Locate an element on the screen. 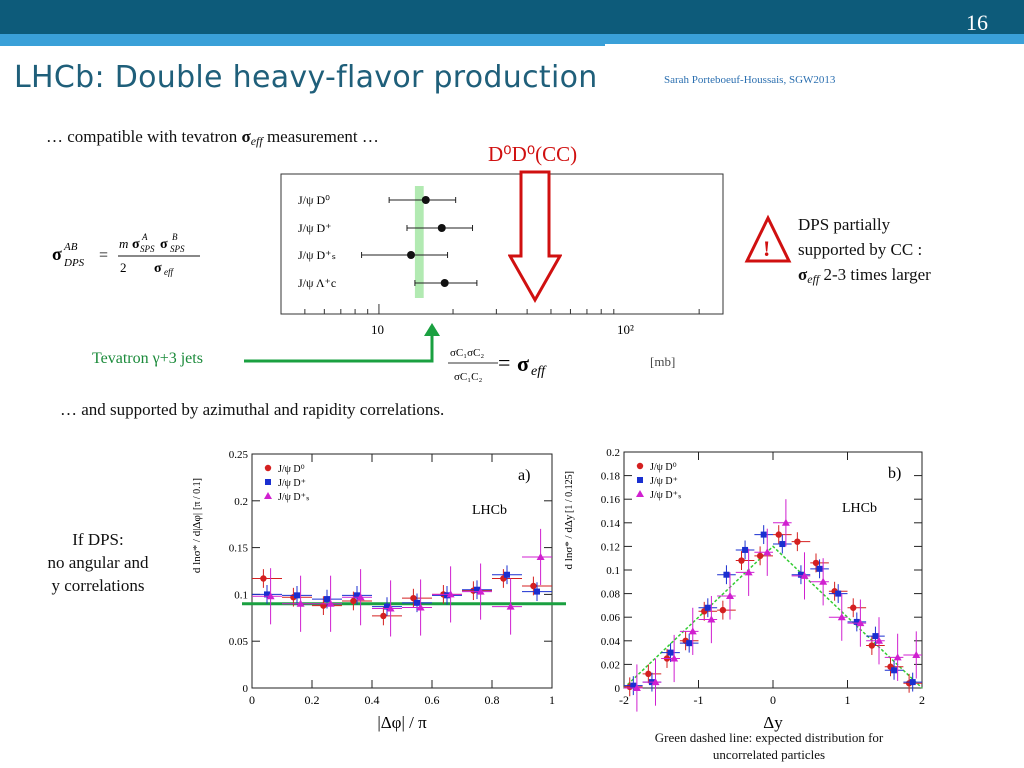 The height and width of the screenshot is (768, 1024). d0d0-label: D⁰D⁰(CC) is located at coordinates (533, 154).